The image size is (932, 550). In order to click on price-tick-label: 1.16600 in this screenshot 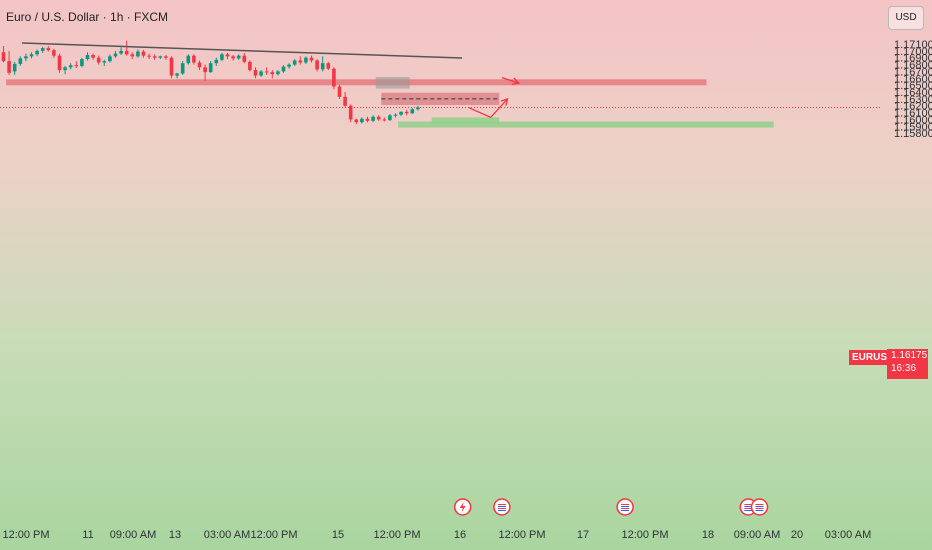, I will do `click(913, 79)`.